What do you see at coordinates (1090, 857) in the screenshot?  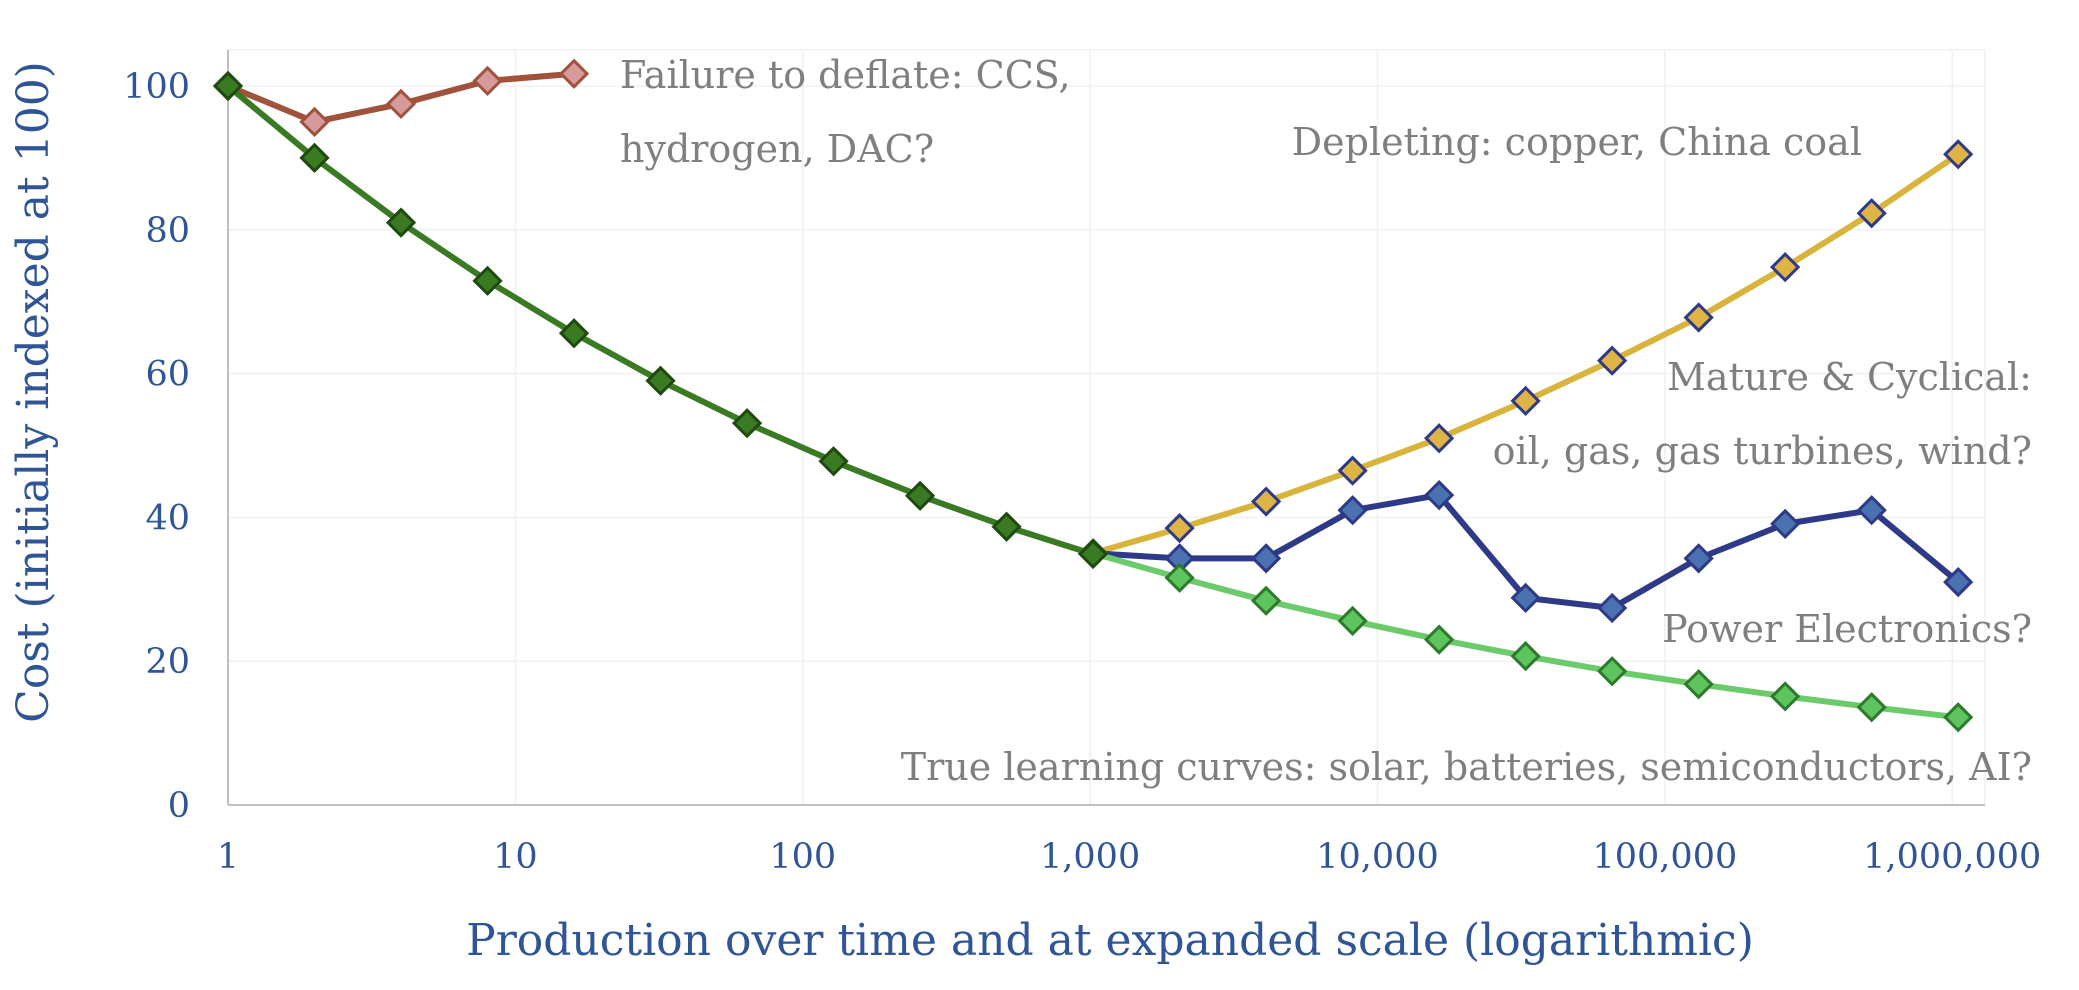 I see `x-tick-label: 1,000` at bounding box center [1090, 857].